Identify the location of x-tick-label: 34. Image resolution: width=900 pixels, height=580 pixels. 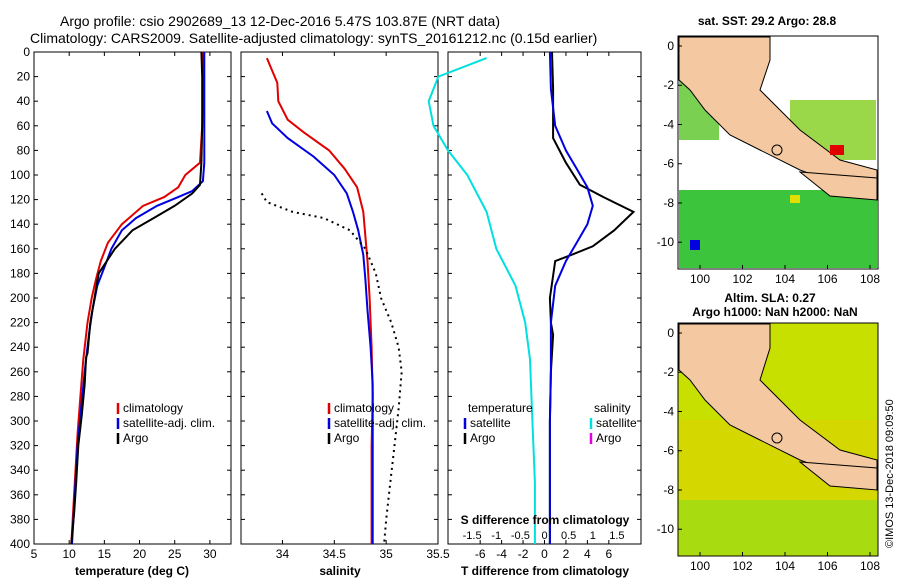
(283, 554).